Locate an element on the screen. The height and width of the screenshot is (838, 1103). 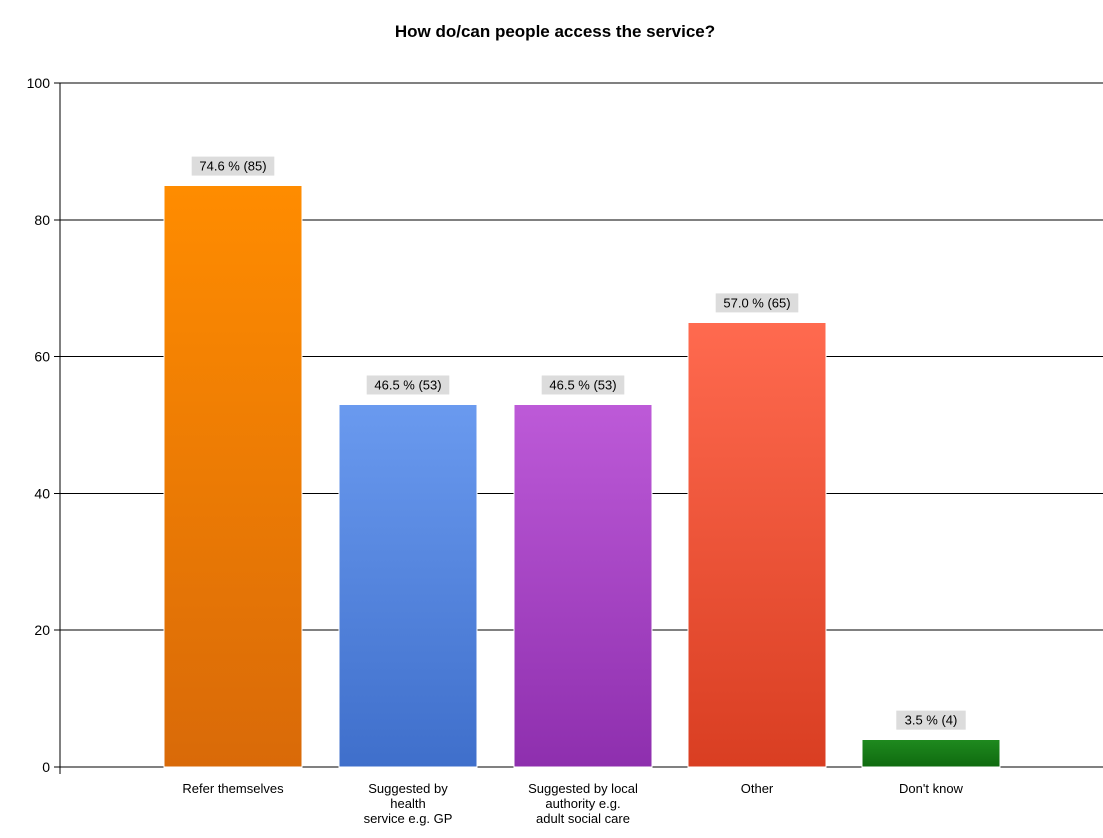
y-tick-label: 20 is located at coordinates (42, 630).